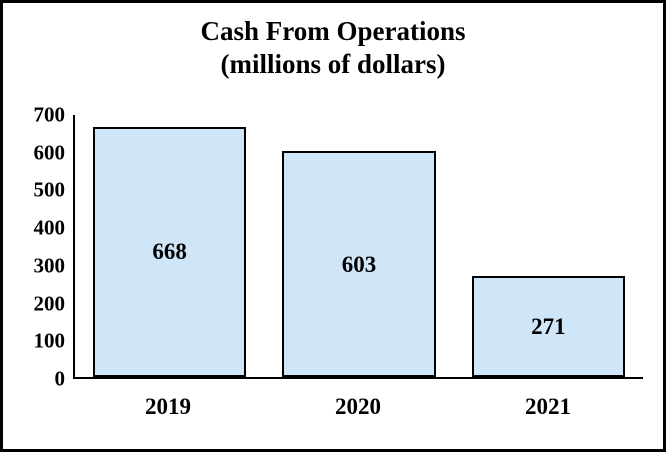 The height and width of the screenshot is (452, 666). I want to click on x-axis: 2019 2020 2021, so click(358, 404).